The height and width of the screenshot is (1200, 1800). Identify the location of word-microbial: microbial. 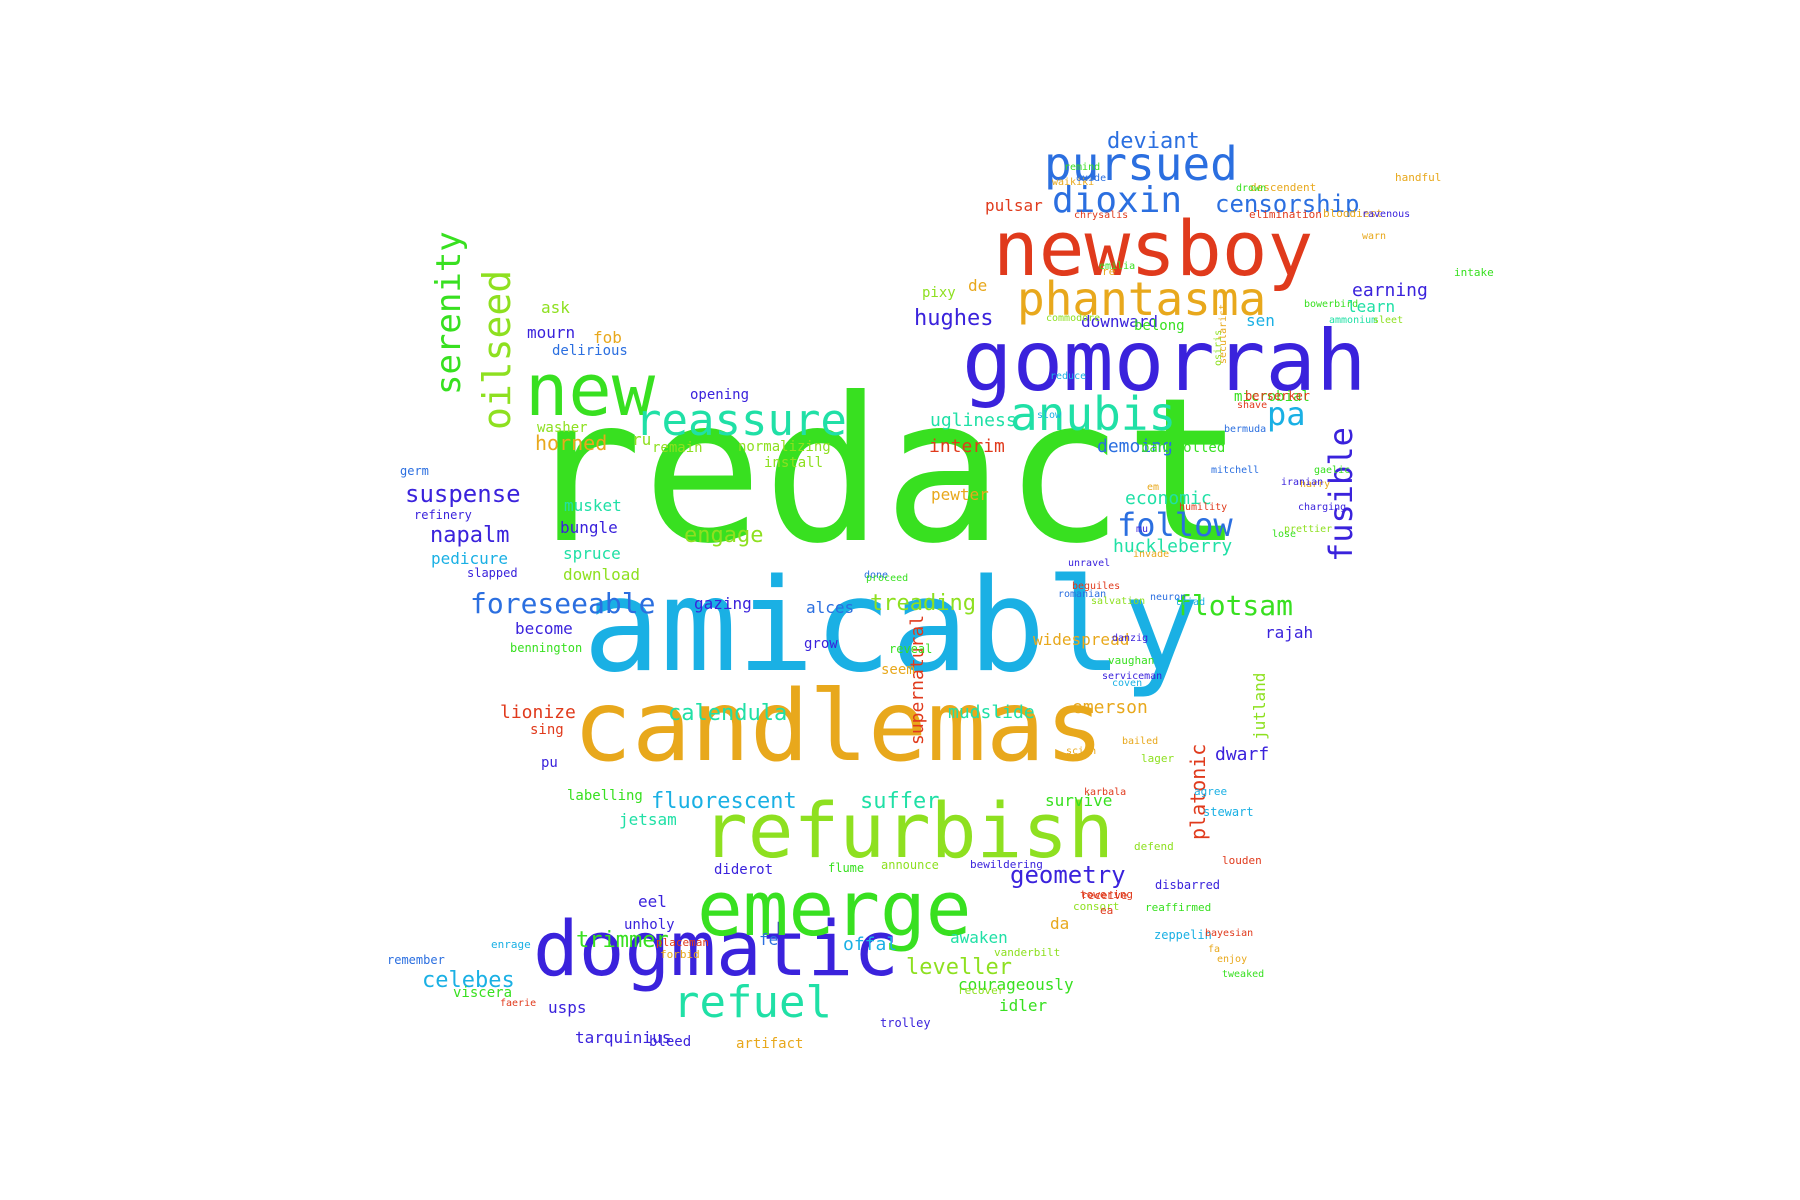
(1272, 397).